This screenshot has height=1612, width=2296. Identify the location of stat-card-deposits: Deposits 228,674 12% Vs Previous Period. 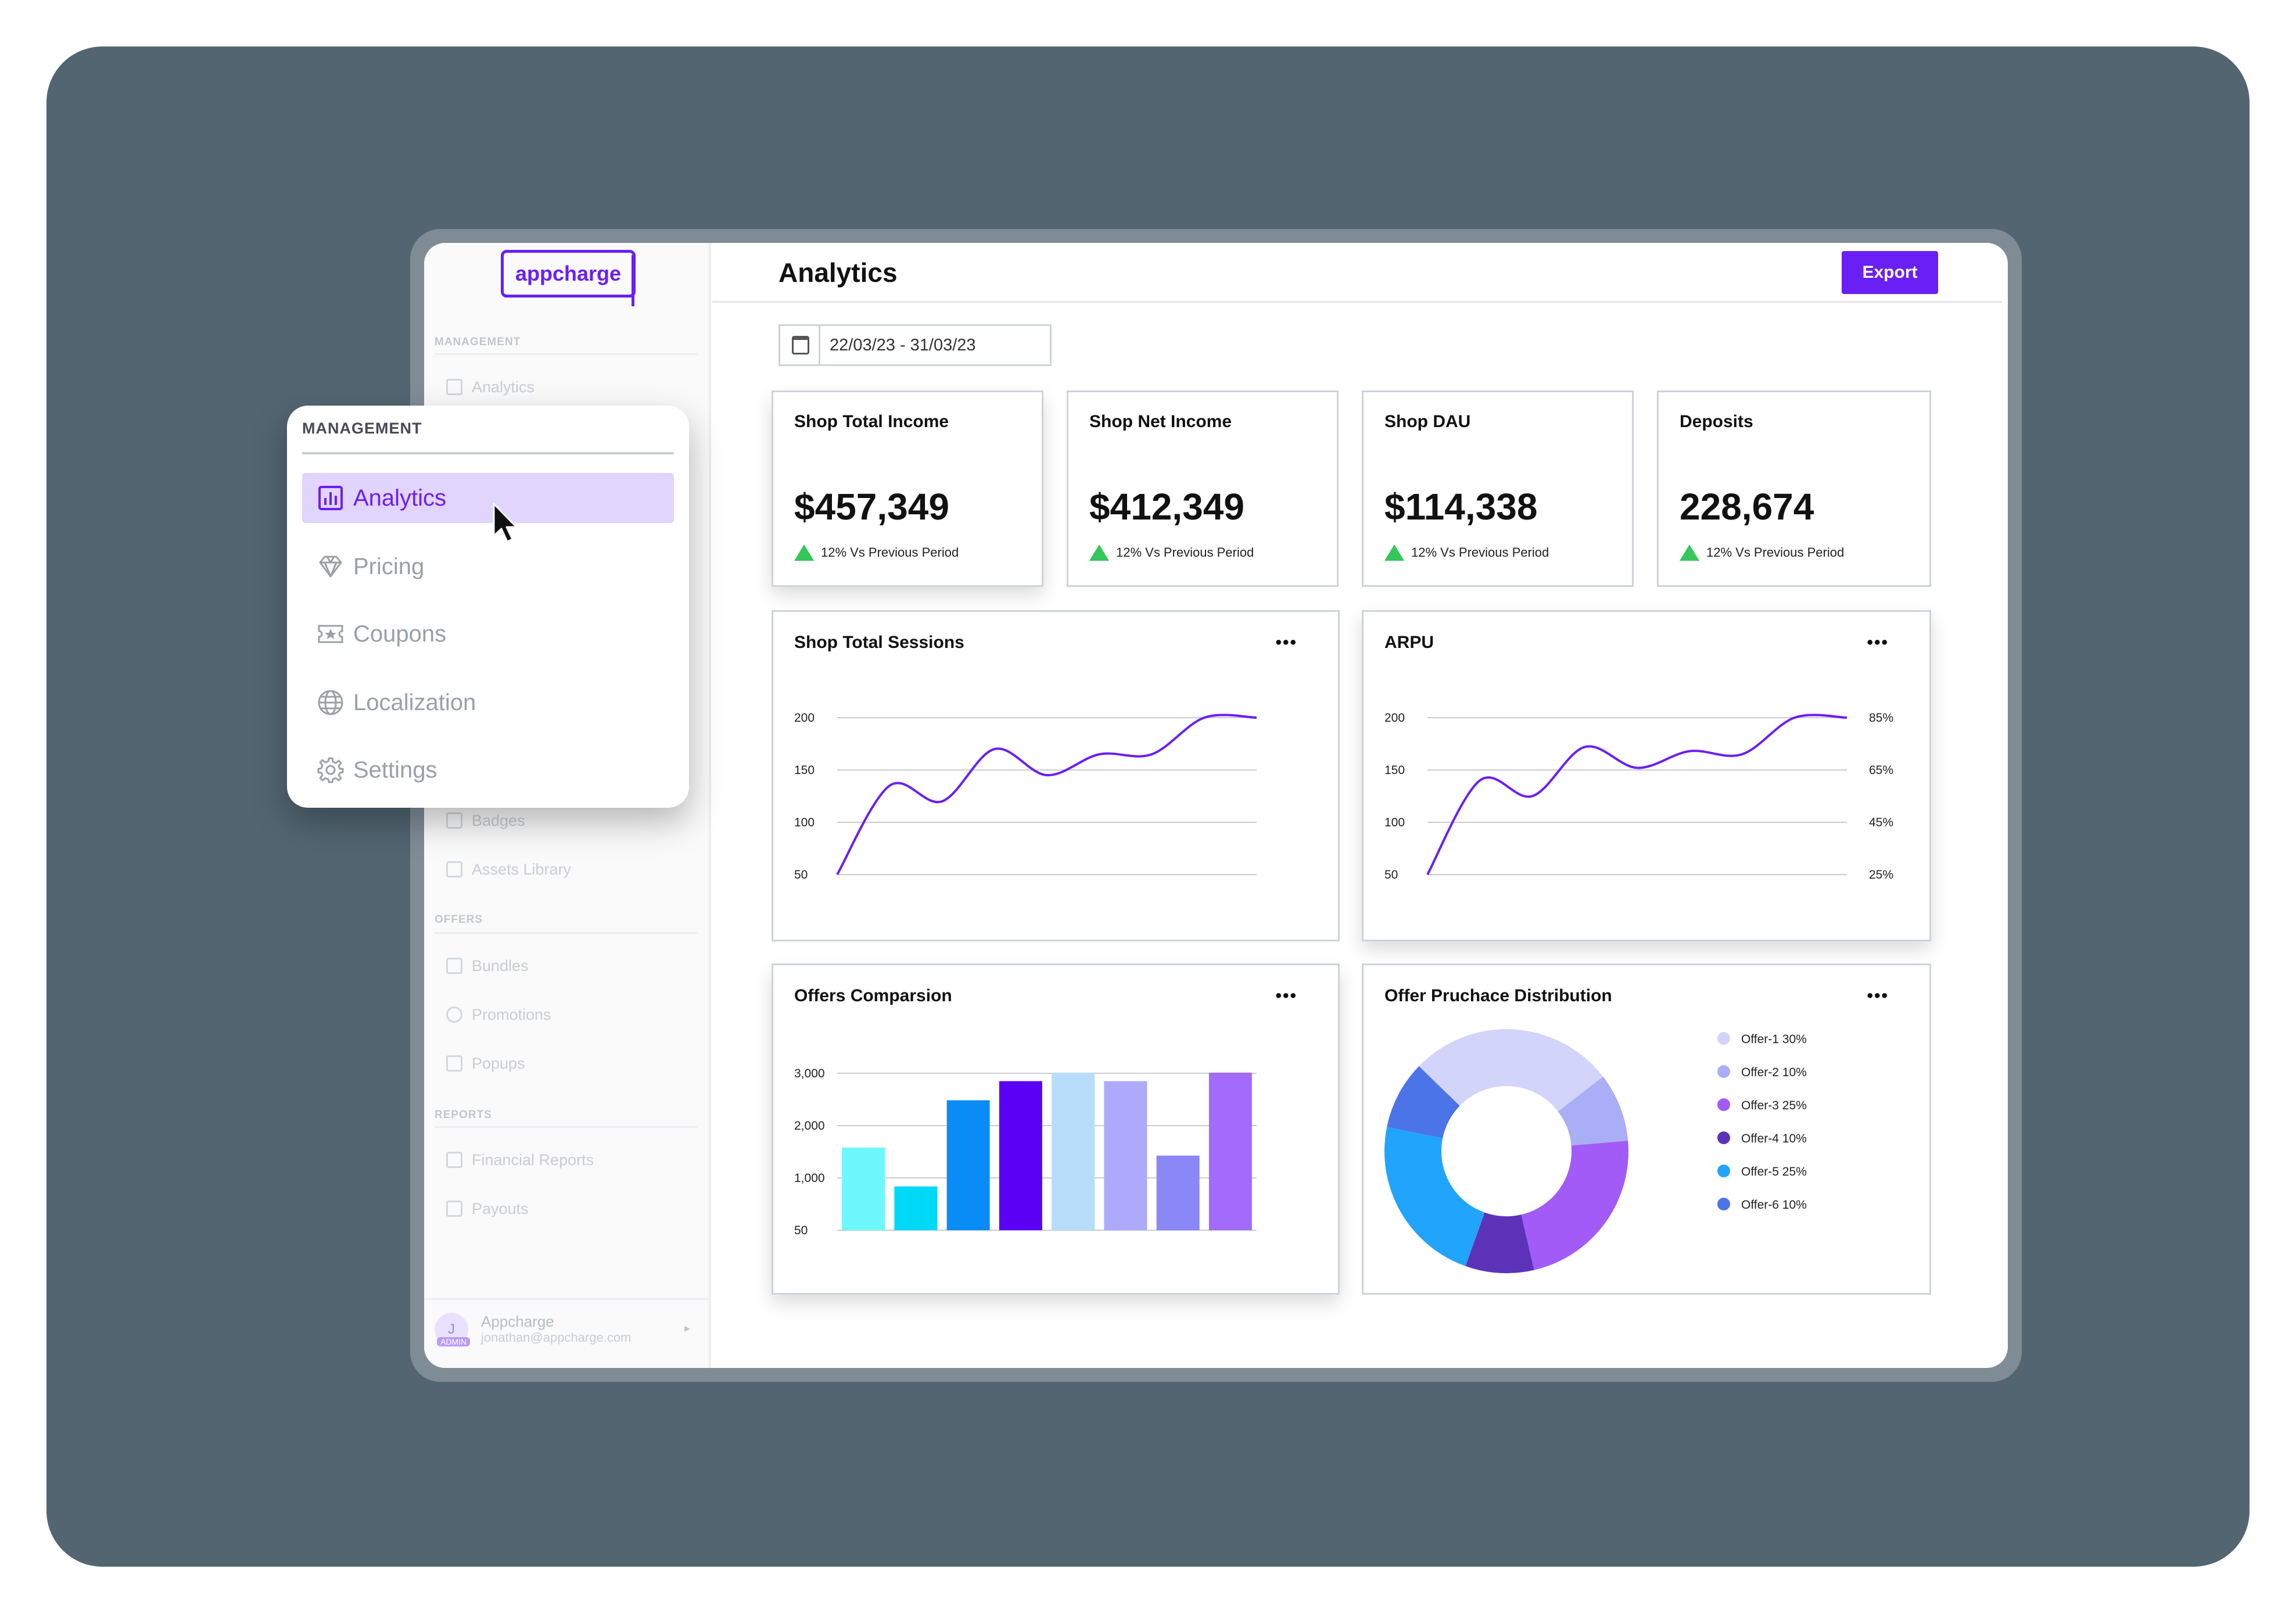
(1794, 489).